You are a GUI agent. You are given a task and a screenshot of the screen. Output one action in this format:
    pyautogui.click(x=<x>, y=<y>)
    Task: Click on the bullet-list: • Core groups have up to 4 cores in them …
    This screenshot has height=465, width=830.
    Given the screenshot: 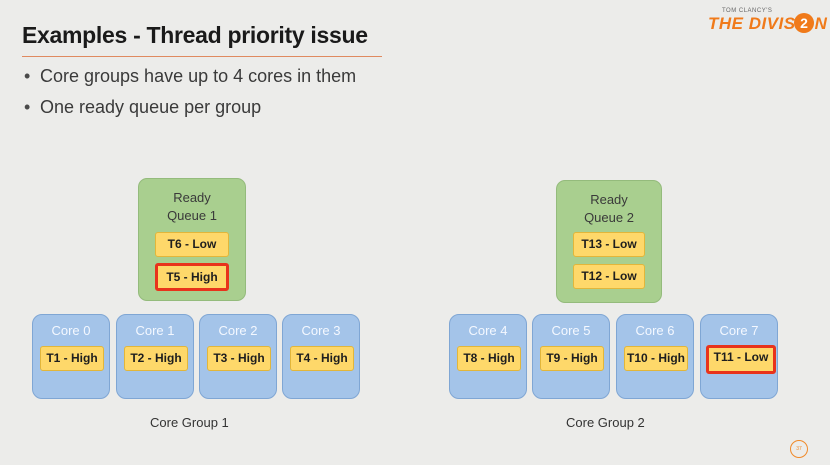 What is the action you would take?
    pyautogui.click(x=190, y=95)
    